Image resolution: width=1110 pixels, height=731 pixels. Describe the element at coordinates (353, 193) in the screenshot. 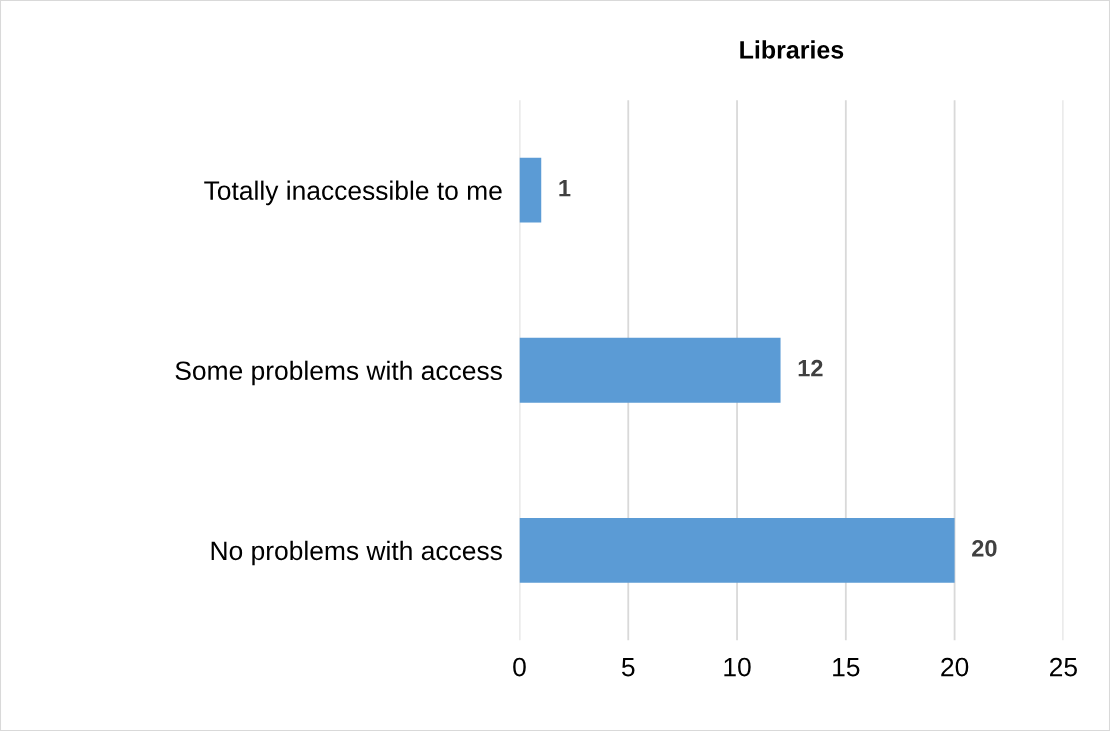

I see `y-tick-label: Totally inaccessible to me` at that location.